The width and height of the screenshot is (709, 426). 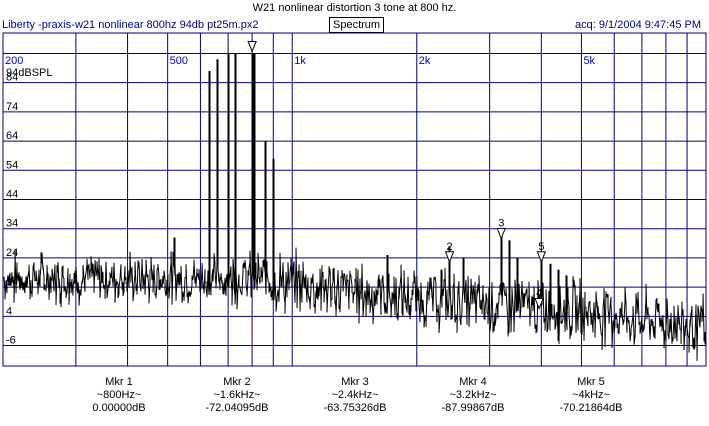 I want to click on marker-readout-3: Mkr 3 ~2.4kHz~ -63.75326dB, so click(x=355, y=395).